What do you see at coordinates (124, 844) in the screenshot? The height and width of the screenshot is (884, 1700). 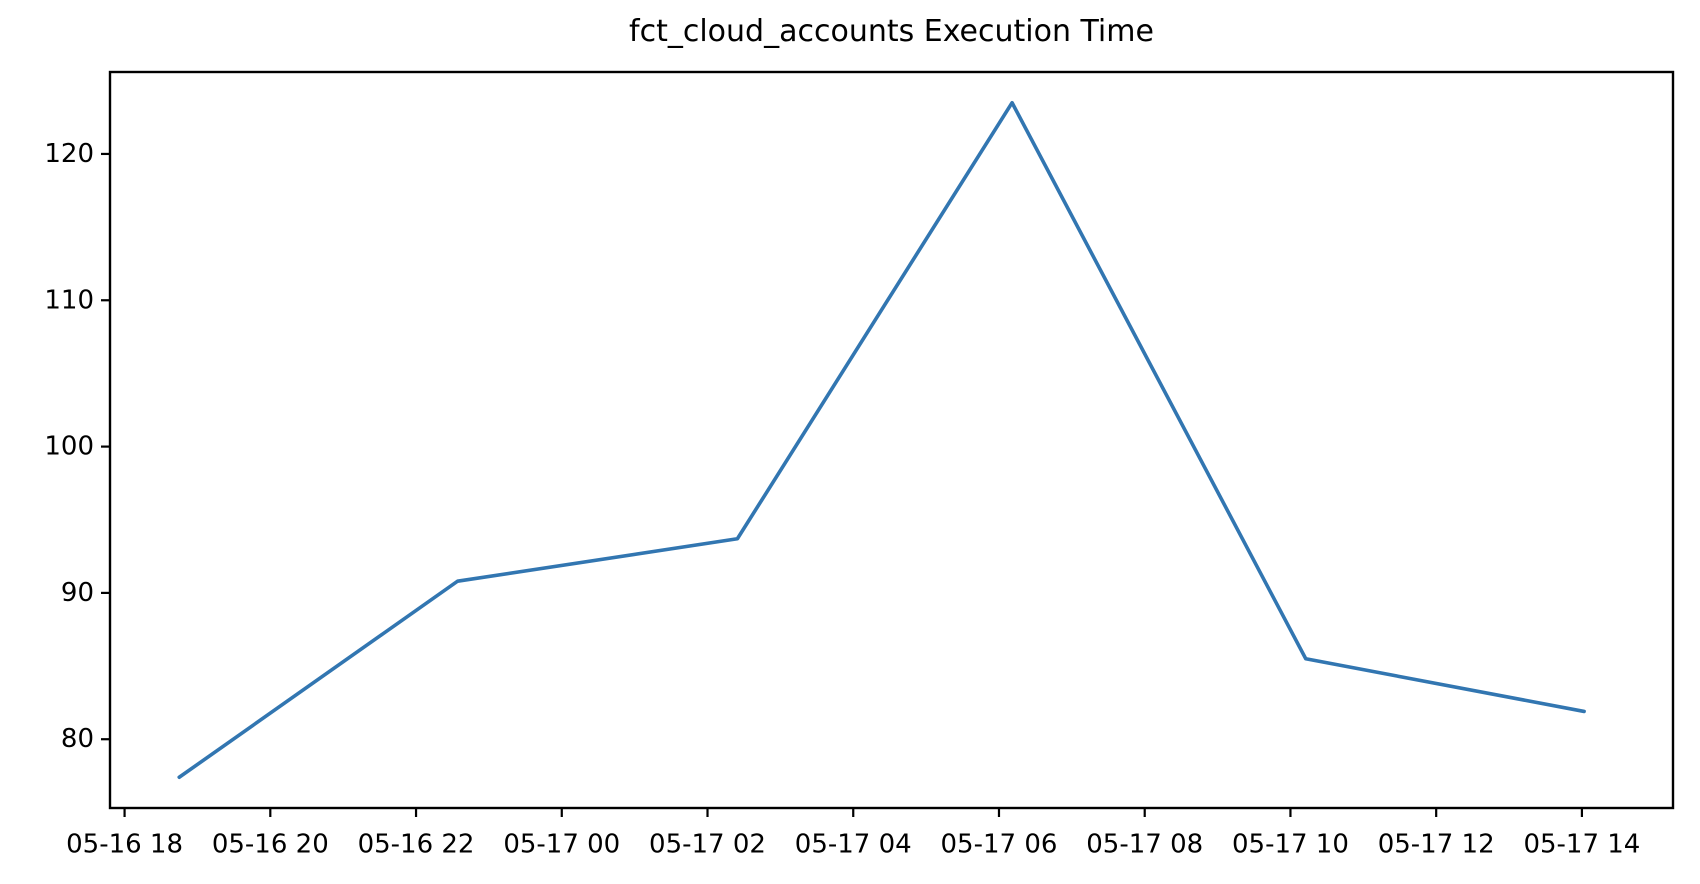 I see `x-axis-tick-label: 05-16 18` at bounding box center [124, 844].